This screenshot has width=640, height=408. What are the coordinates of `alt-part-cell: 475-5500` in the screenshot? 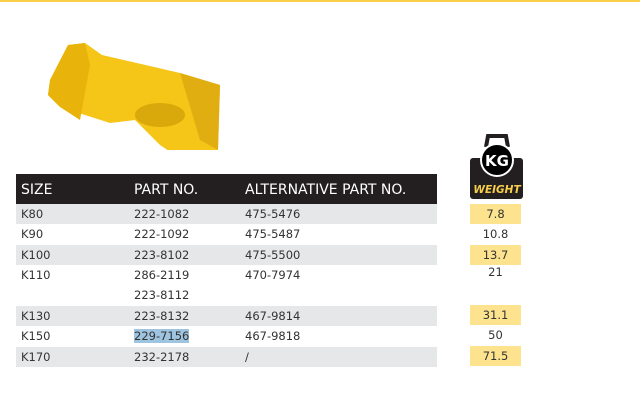 It's located at (273, 255).